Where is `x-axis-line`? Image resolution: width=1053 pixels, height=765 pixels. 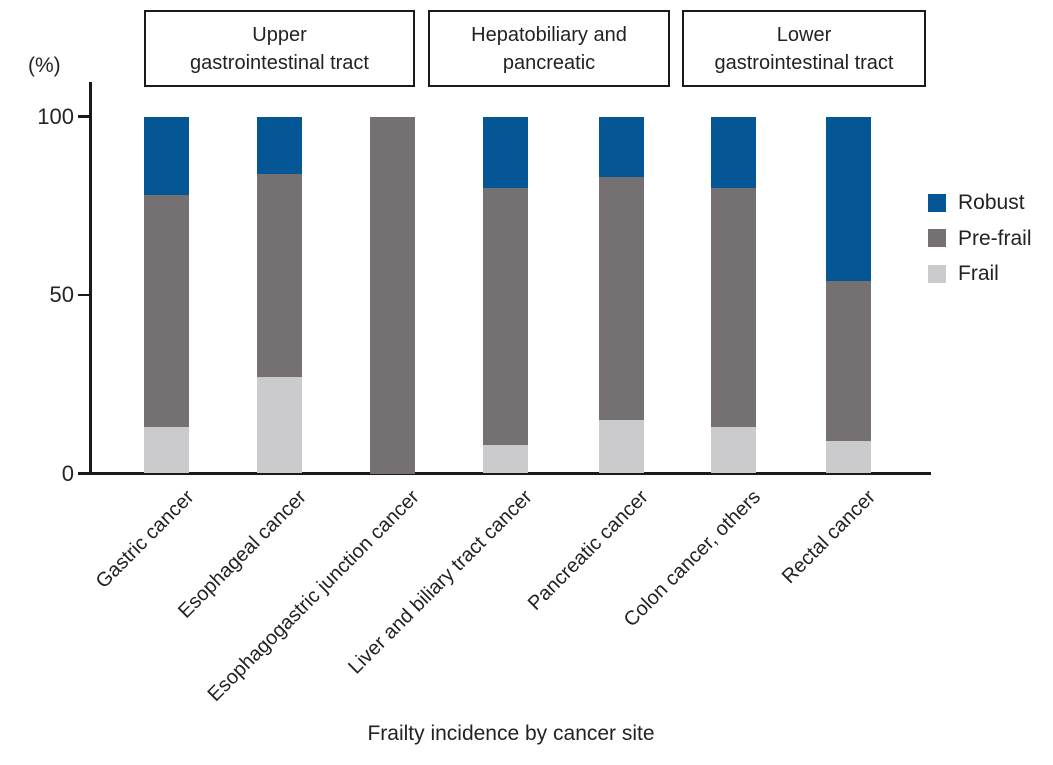
x-axis-line is located at coordinates (510, 473).